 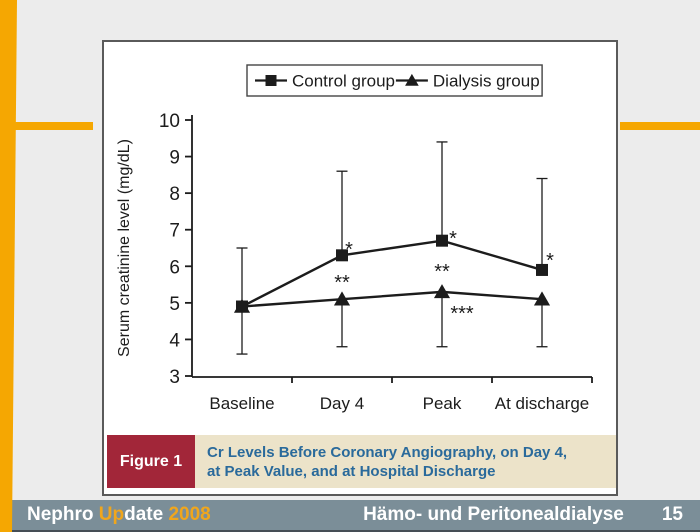 I want to click on footer-brand-segment: Nephro, so click(x=63, y=514).